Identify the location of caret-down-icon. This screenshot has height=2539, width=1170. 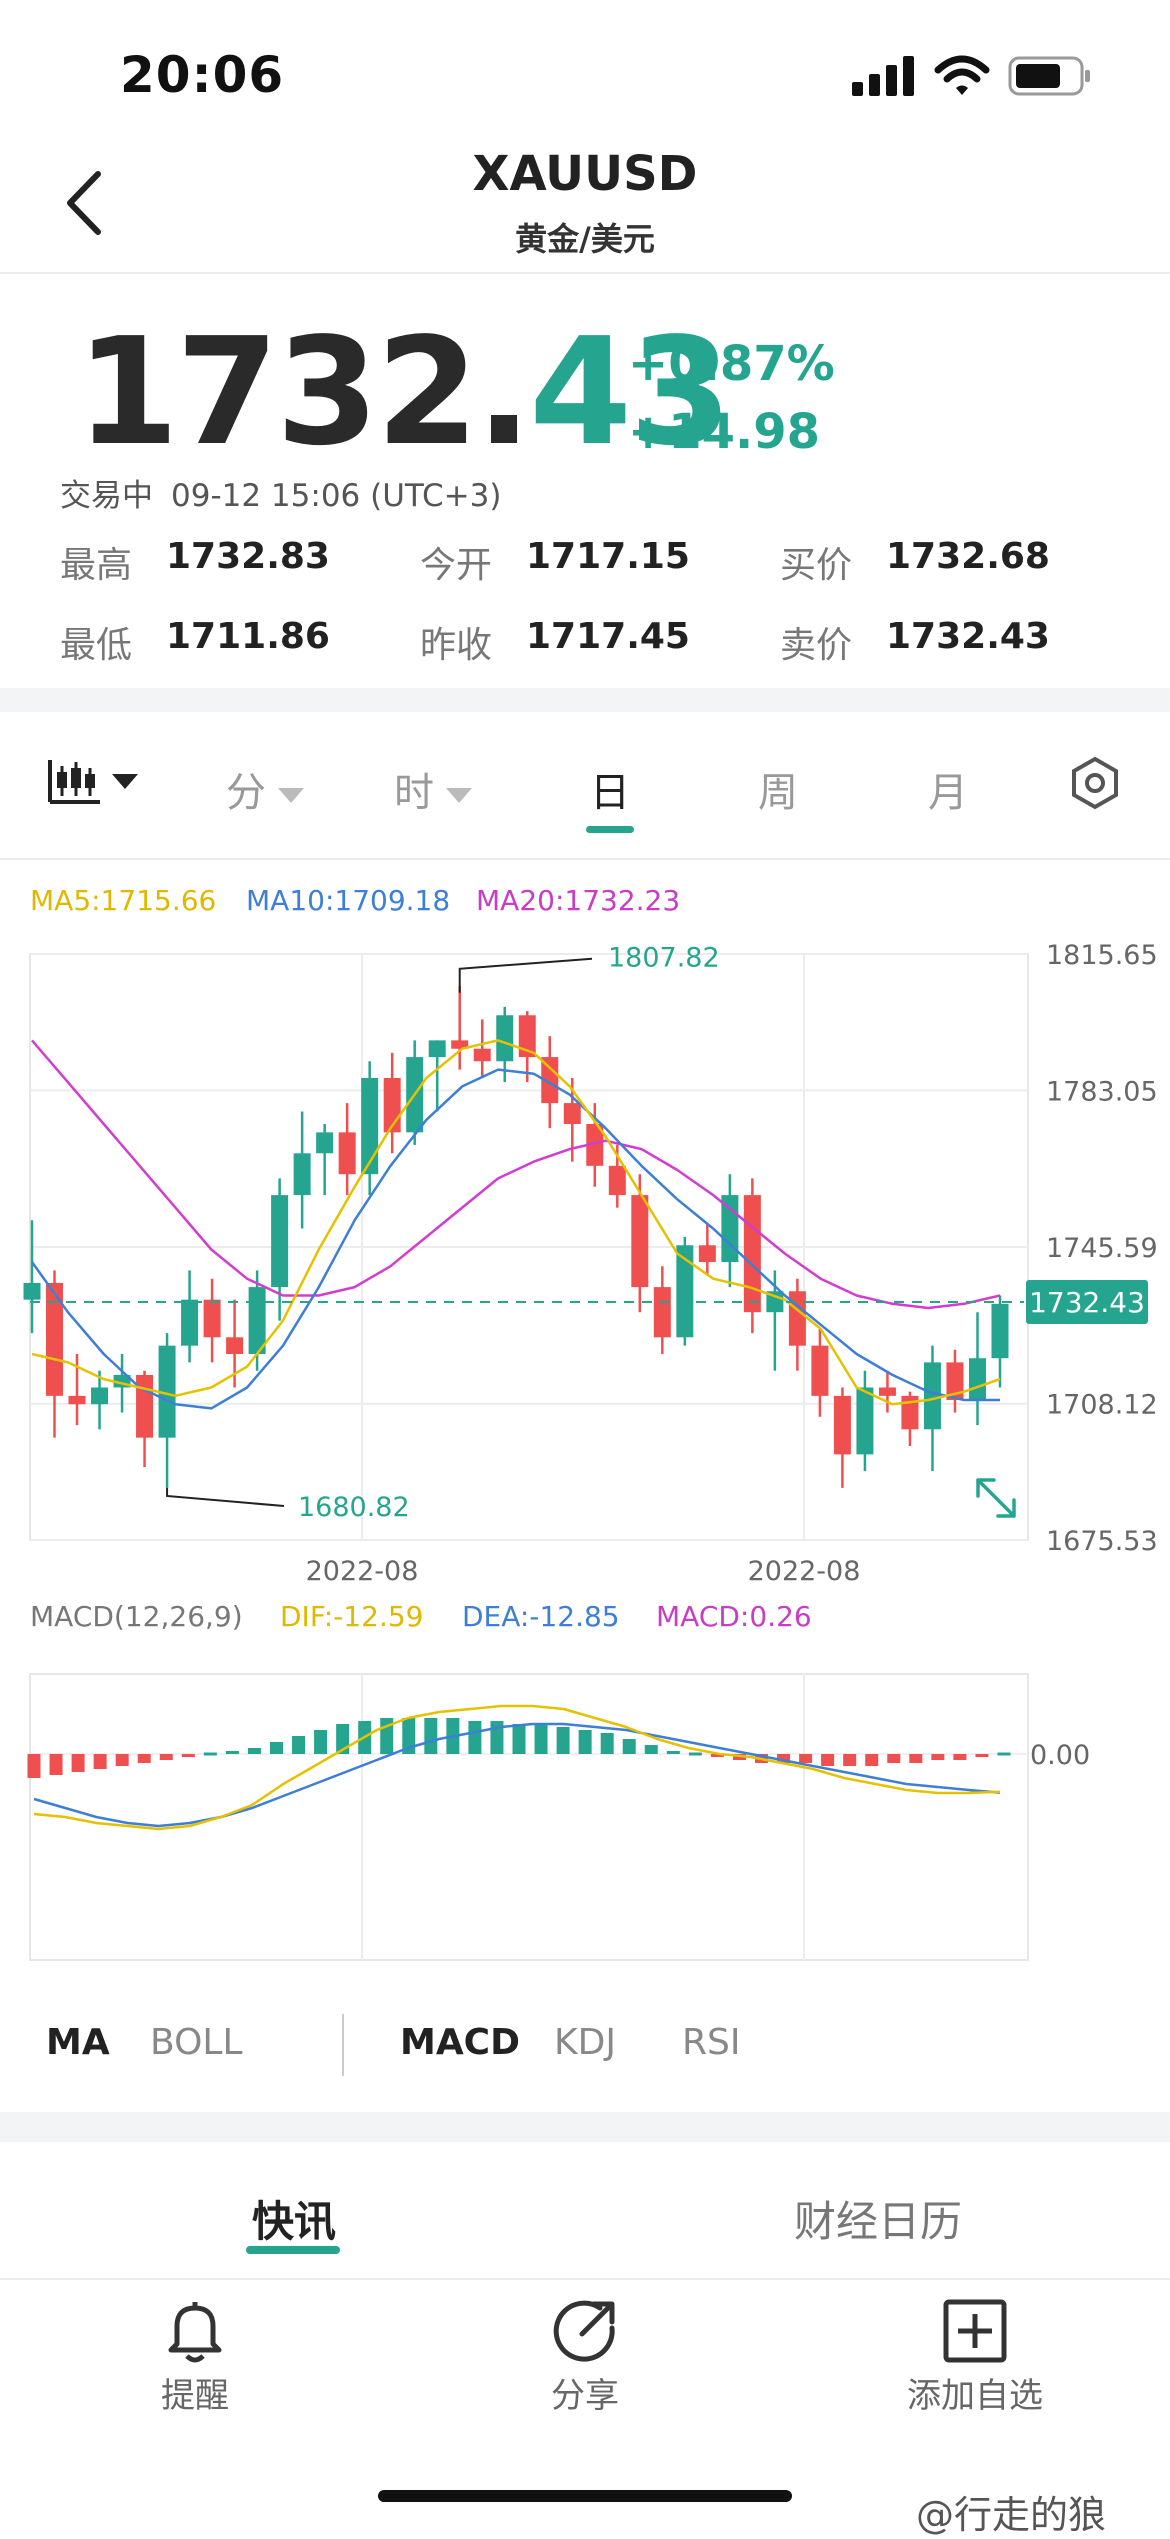
(459, 795).